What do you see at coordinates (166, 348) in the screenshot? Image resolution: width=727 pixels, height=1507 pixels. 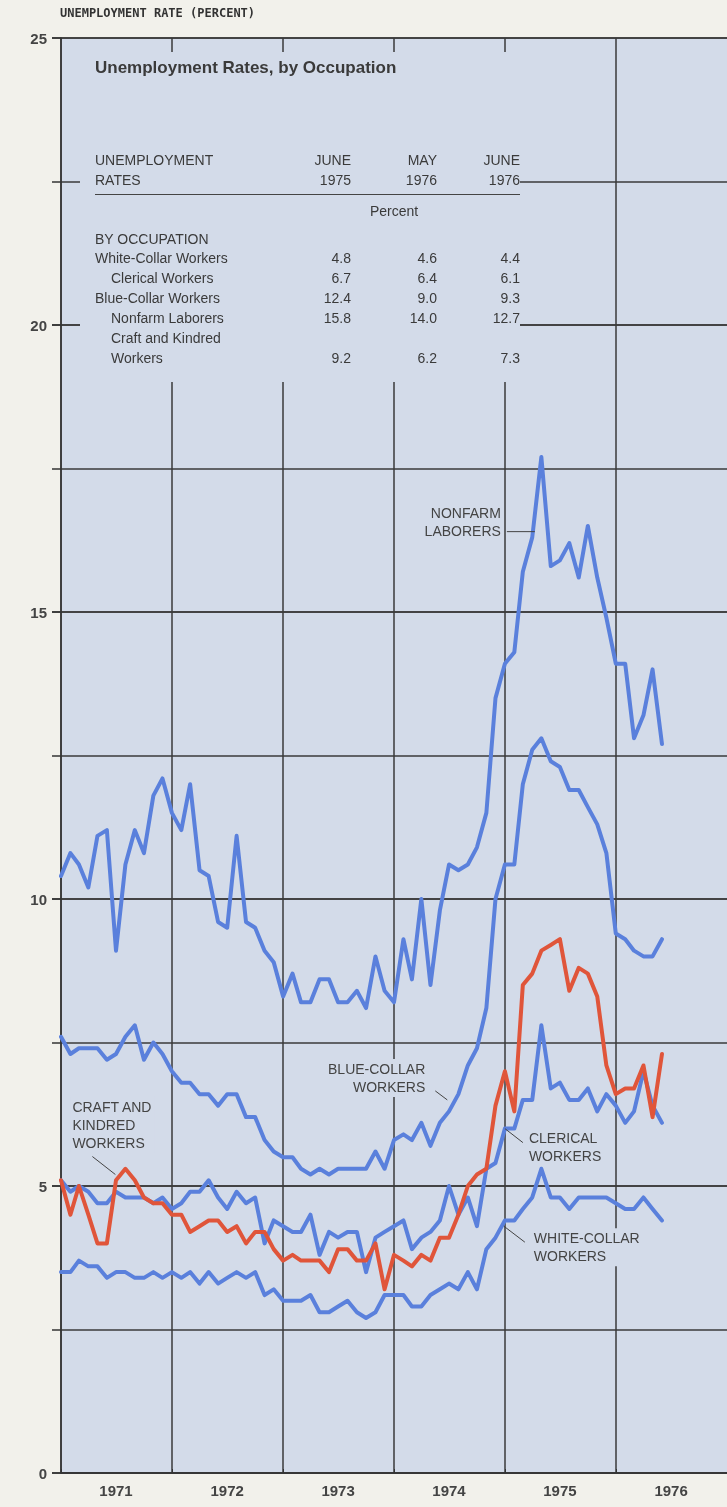 I see `category-label: Craft and Kindred Workers` at bounding box center [166, 348].